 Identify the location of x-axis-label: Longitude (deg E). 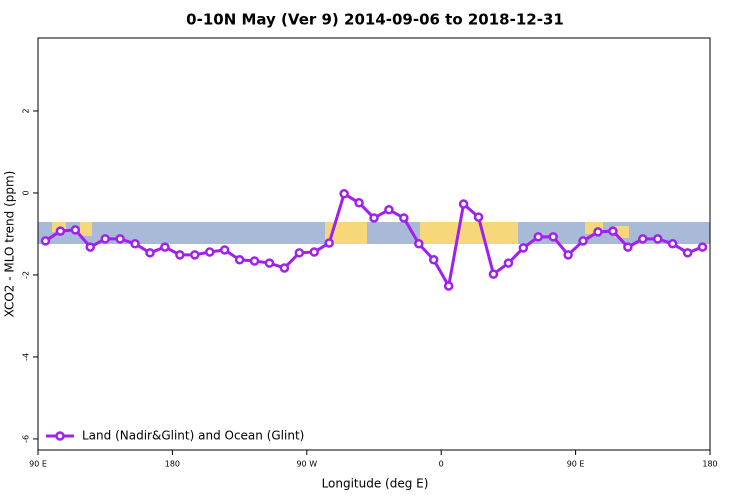
(375, 484).